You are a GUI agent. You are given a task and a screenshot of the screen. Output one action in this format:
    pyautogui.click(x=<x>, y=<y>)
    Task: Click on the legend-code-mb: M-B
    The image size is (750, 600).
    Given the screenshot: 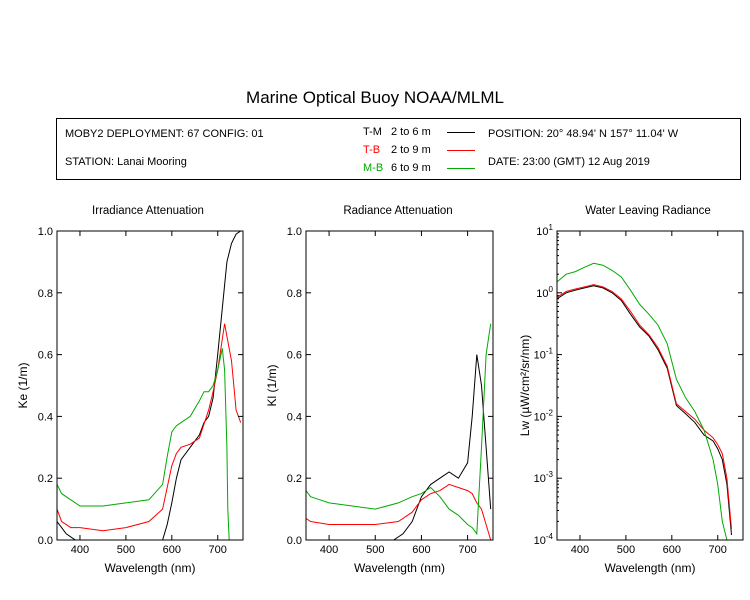 What is the action you would take?
    pyautogui.click(x=373, y=168)
    